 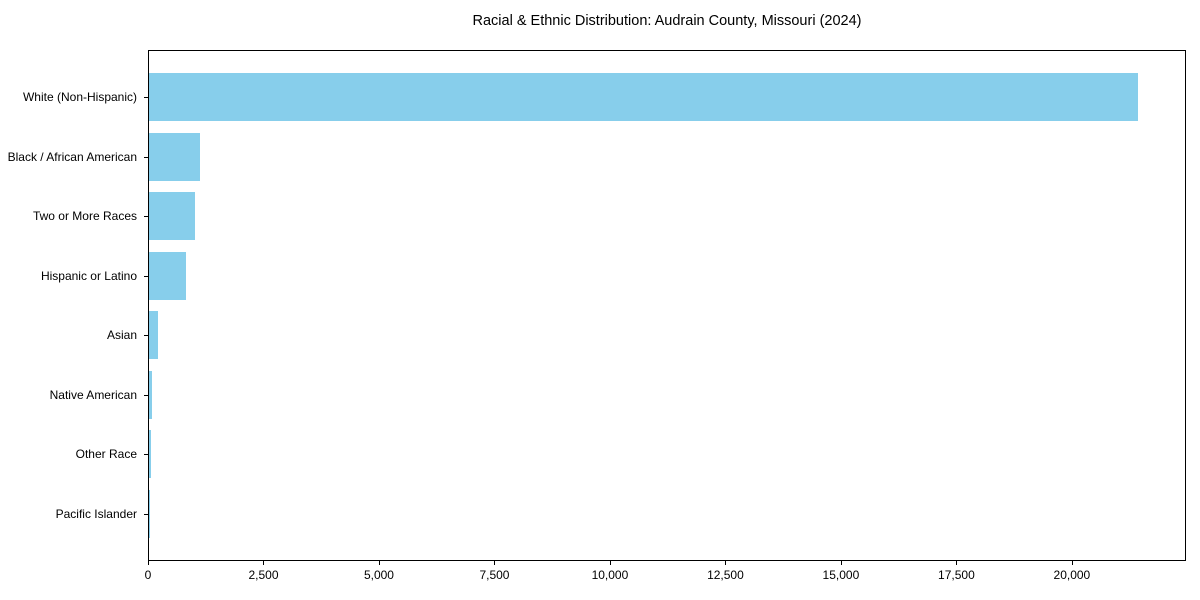 What do you see at coordinates (72, 156) in the screenshot?
I see `y-tick-label: Black / African American` at bounding box center [72, 156].